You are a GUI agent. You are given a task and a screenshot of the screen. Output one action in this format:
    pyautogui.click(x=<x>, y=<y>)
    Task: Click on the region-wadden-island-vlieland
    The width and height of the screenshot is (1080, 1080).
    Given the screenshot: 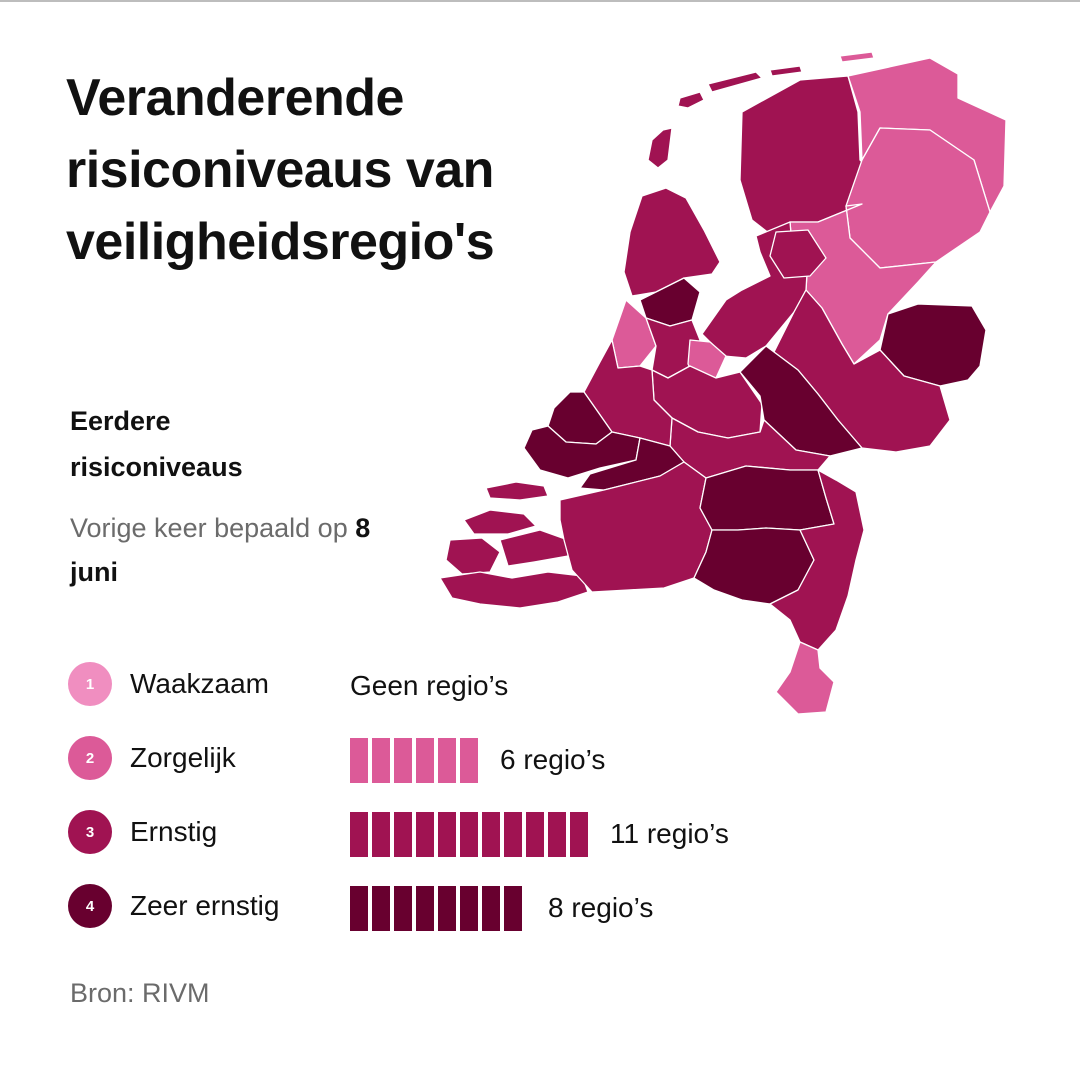 What is the action you would take?
    pyautogui.click(x=691, y=100)
    